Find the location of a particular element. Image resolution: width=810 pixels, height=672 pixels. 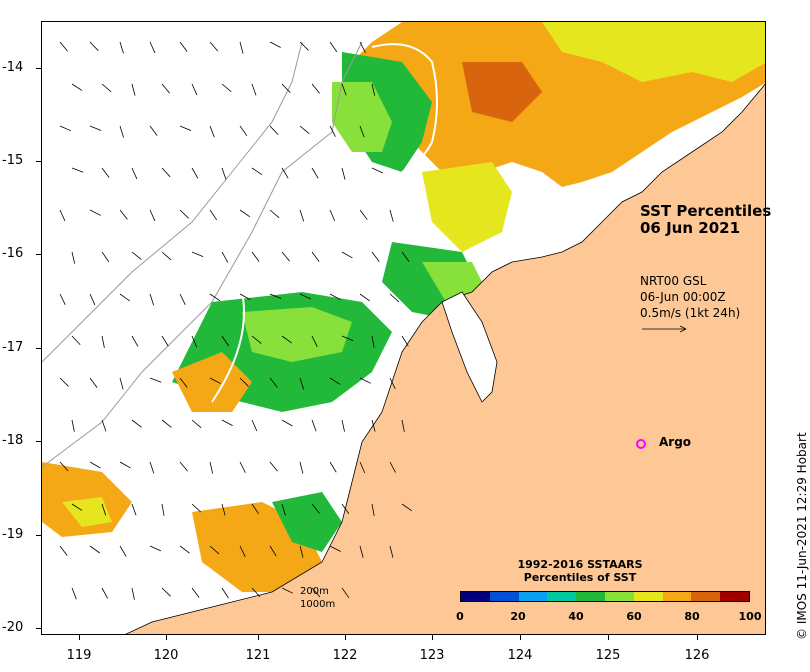

legend-tick-label: 60 is located at coordinates (634, 616).